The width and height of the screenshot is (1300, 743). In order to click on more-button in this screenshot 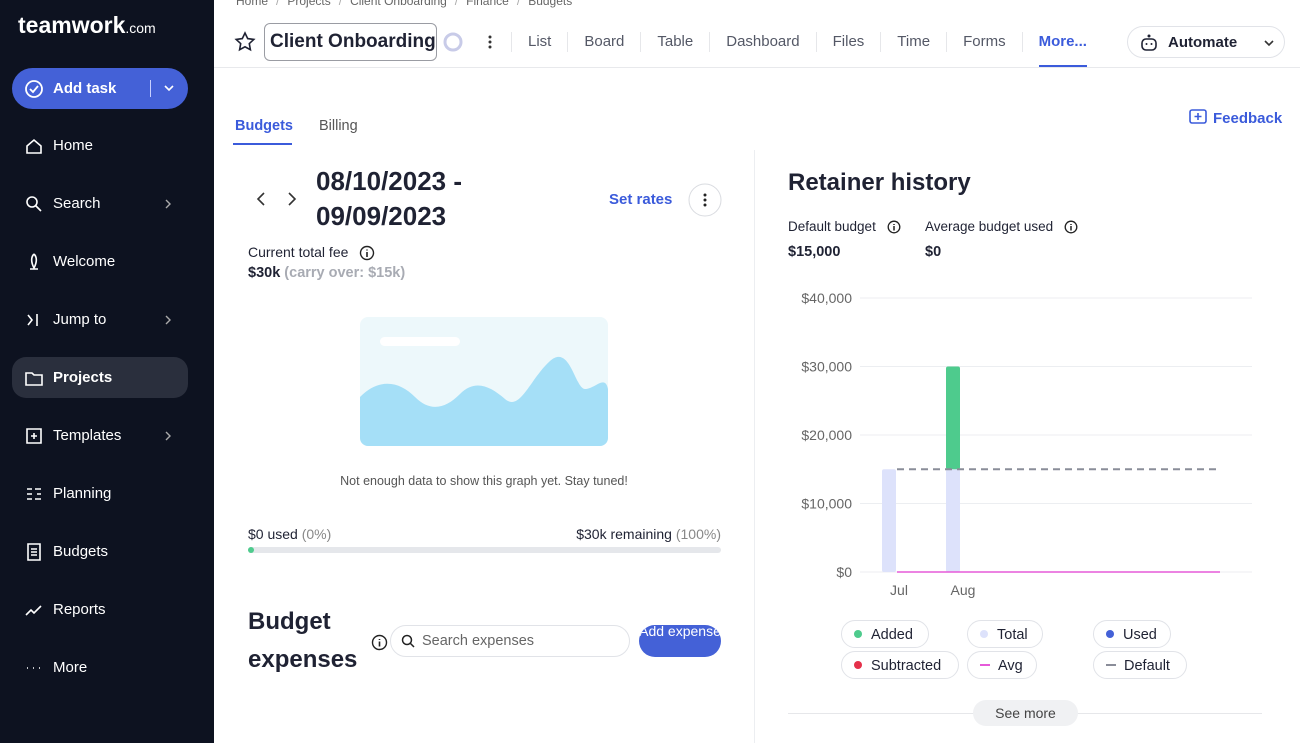, I will do `click(705, 200)`.